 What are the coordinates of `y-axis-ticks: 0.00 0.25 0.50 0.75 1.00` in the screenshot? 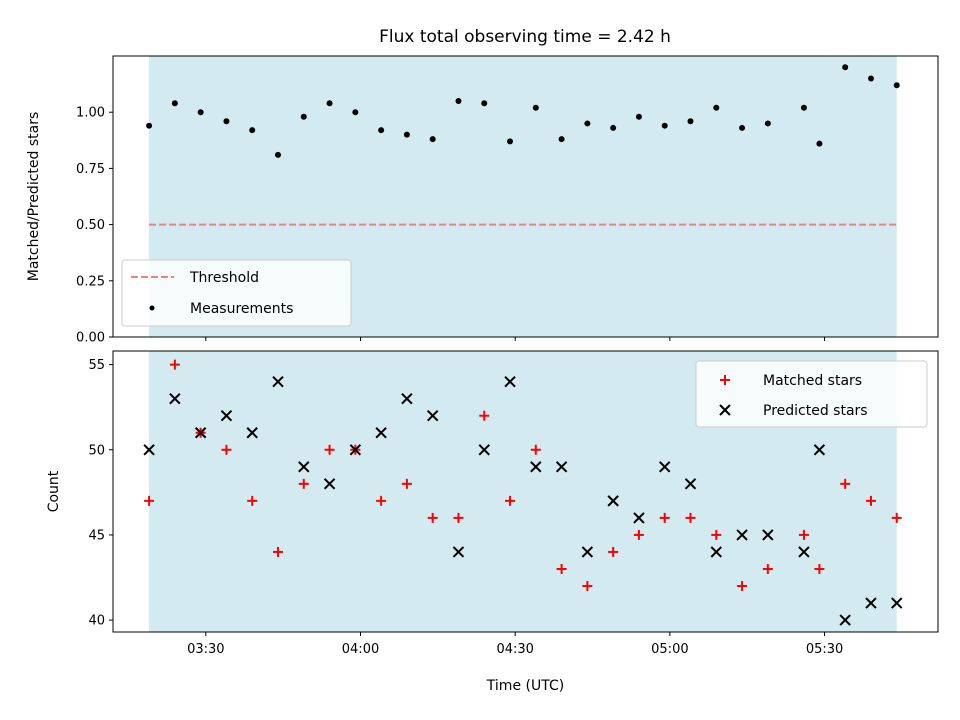 It's located at (94, 226).